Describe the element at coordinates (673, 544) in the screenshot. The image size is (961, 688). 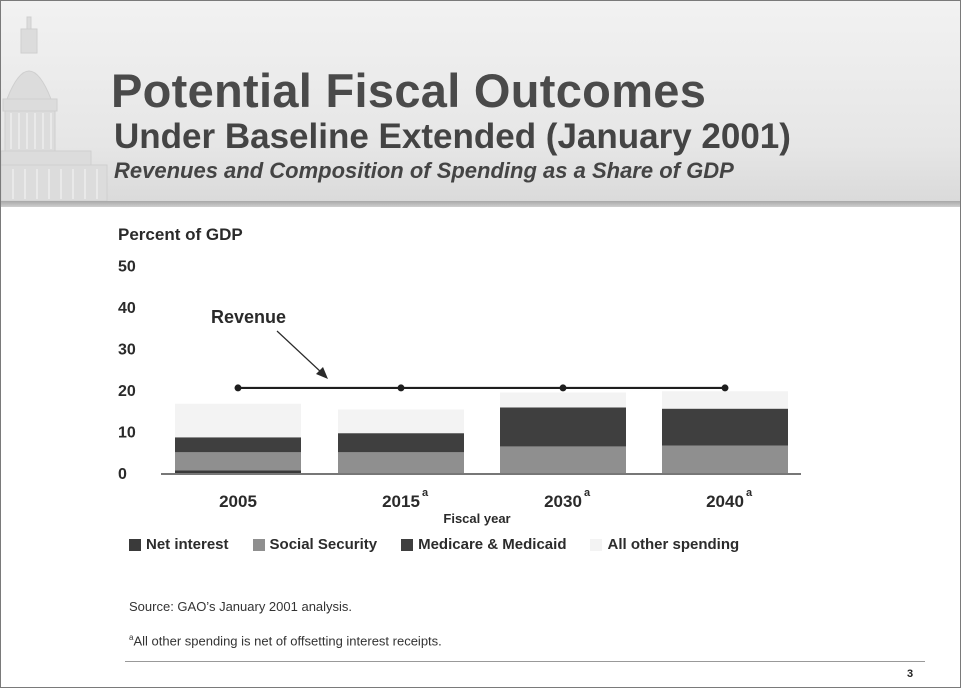
I see `legend-label: All other spending` at that location.